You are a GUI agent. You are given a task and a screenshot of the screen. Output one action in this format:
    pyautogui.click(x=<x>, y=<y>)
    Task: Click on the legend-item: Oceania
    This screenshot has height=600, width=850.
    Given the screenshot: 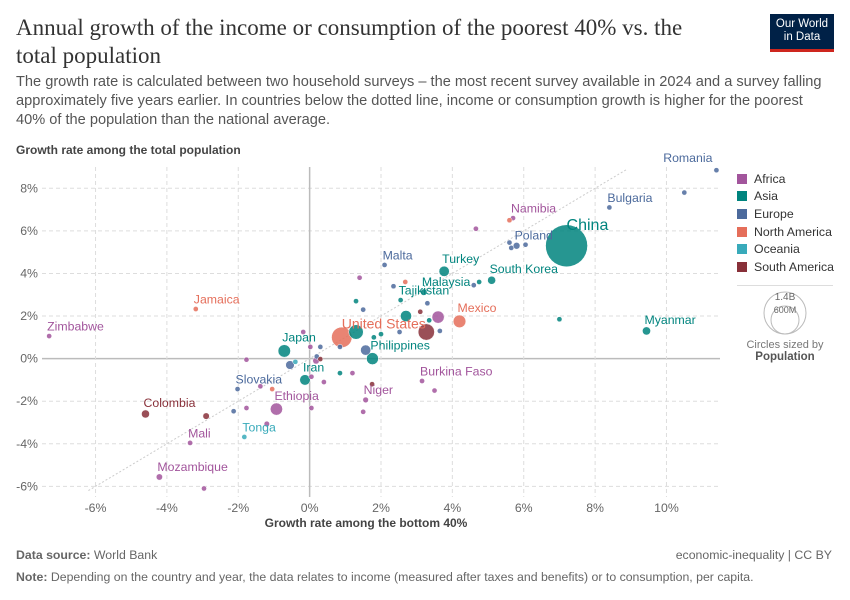 What is the action you would take?
    pyautogui.click(x=785, y=249)
    